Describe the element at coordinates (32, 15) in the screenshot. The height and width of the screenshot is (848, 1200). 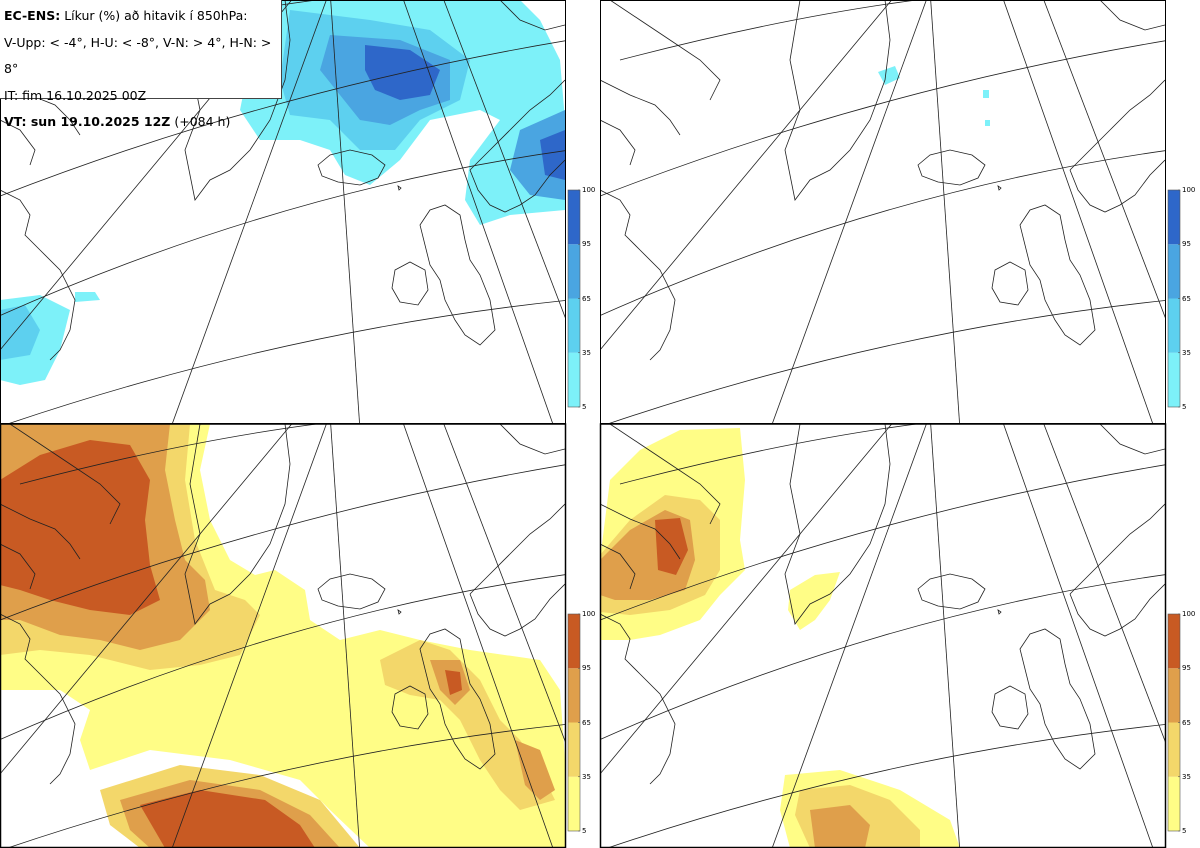
I see `title-prefix: EC-ENS:` at that location.